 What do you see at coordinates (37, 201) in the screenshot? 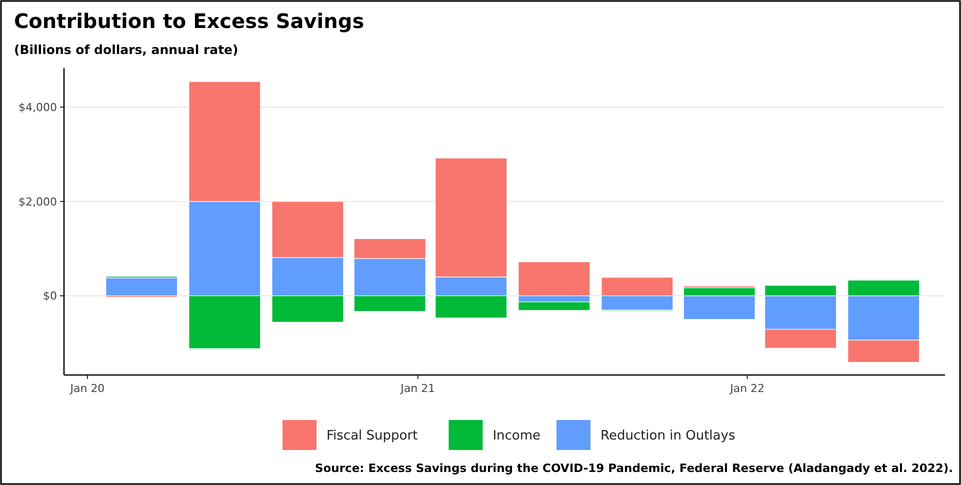
I see `y-tick-label: $2,000` at bounding box center [37, 201].